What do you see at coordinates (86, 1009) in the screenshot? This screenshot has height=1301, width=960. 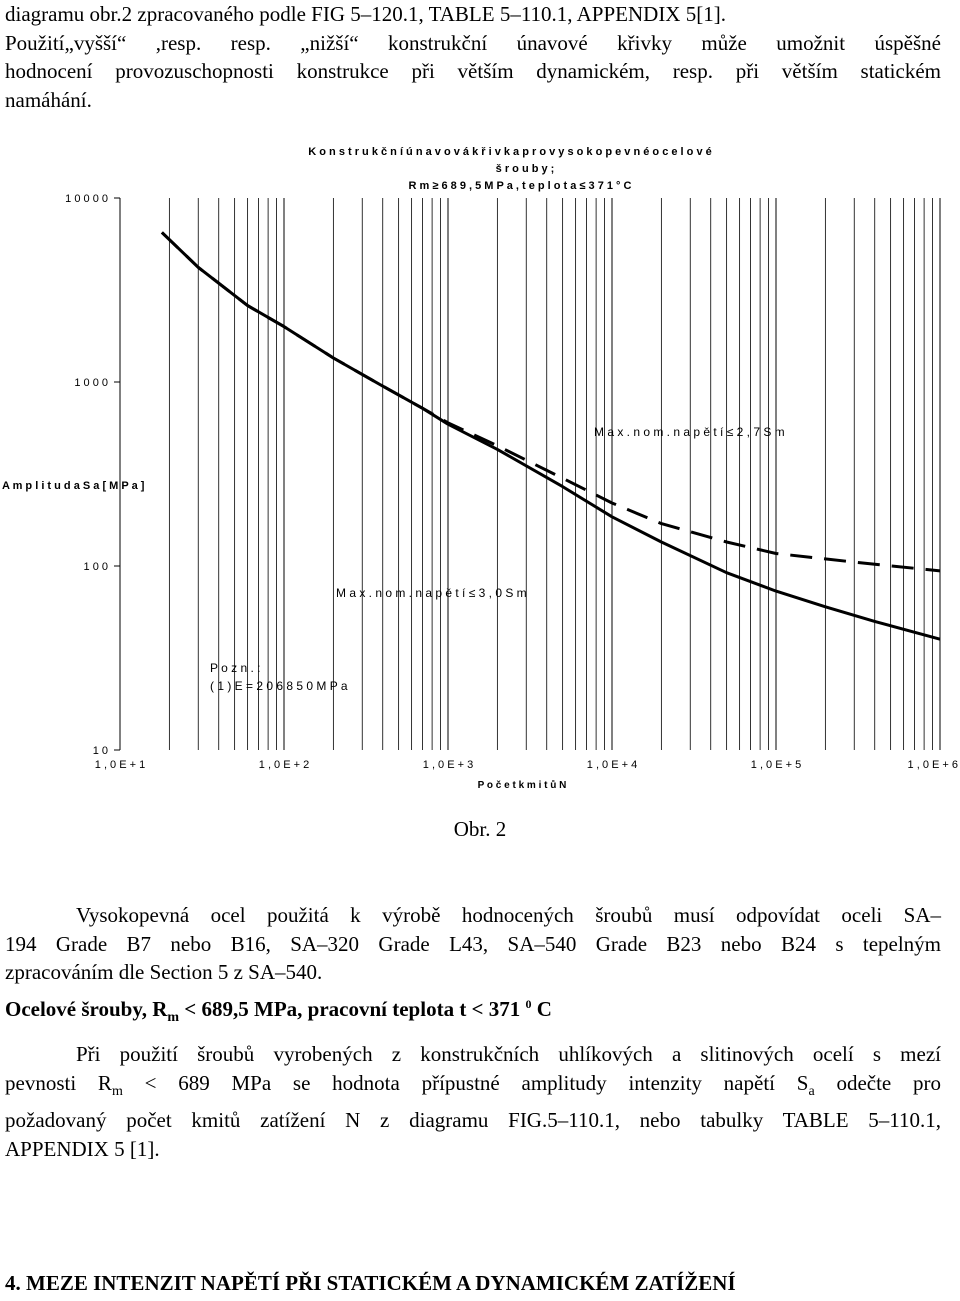 I see `heading-prefix: Ocelové šrouby, R` at bounding box center [86, 1009].